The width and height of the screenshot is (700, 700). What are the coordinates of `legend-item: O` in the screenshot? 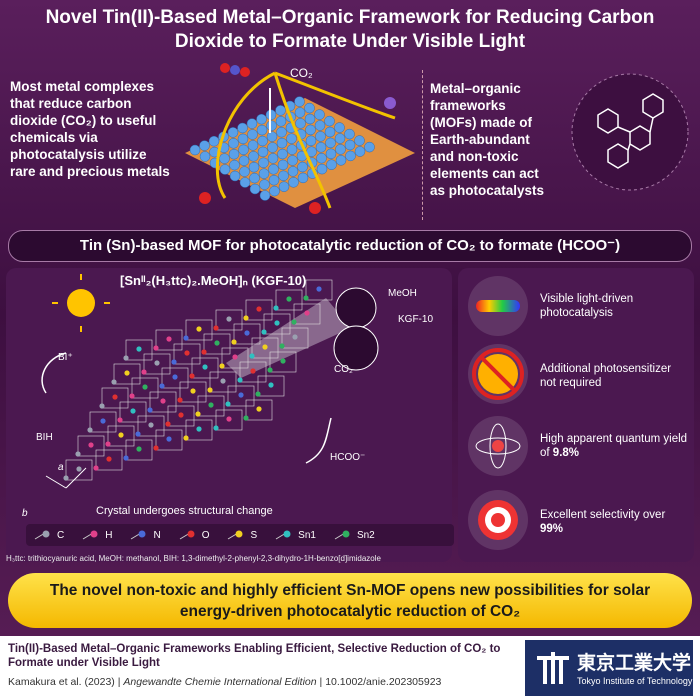 It's located at (194, 535).